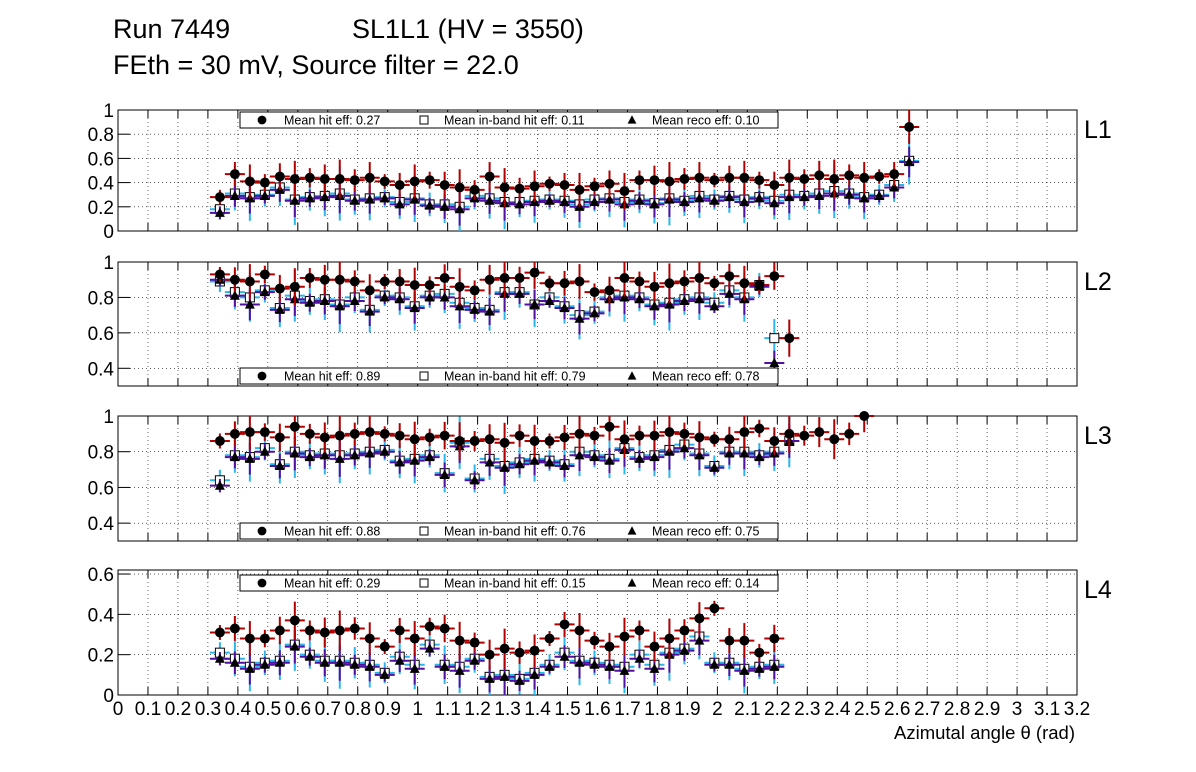 The width and height of the screenshot is (1196, 772). I want to click on x-tick-label: 2, so click(717, 709).